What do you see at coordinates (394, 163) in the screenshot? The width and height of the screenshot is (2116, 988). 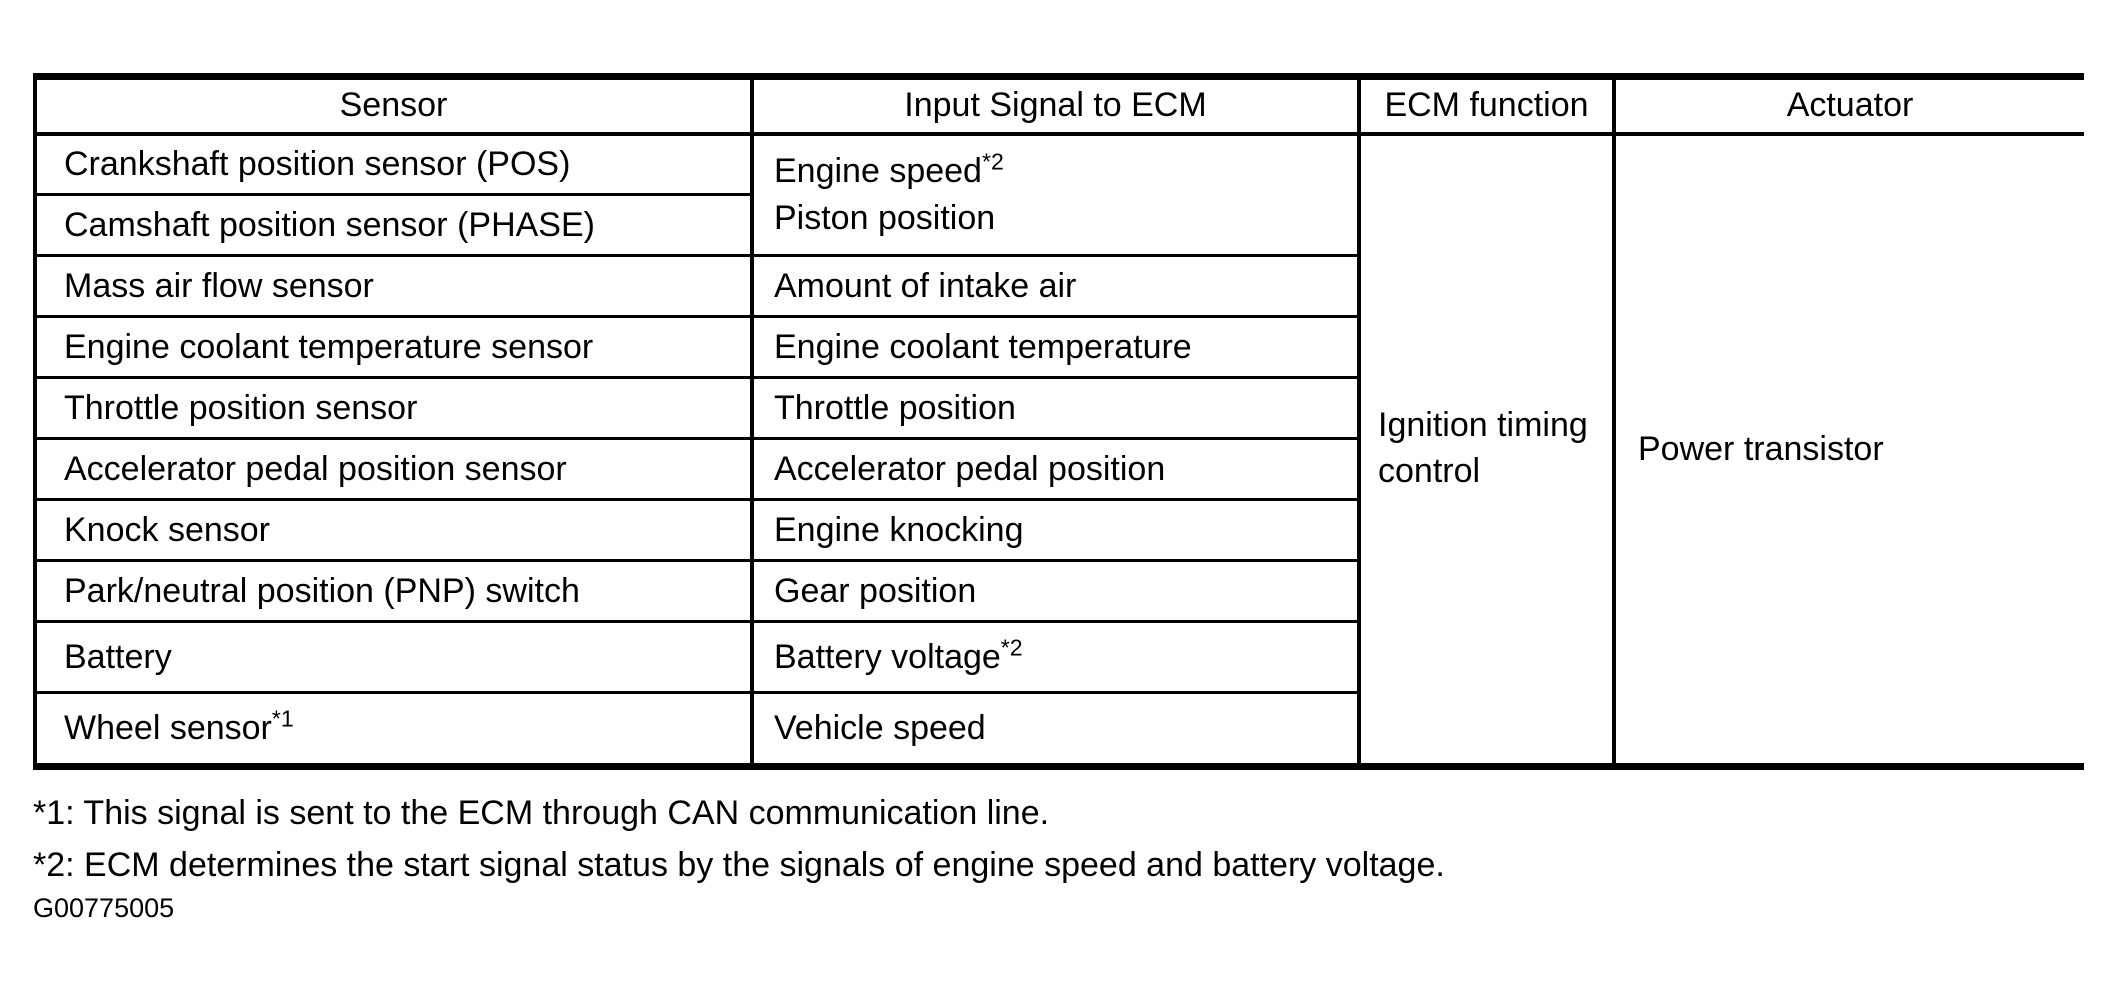 I see `sensor-cell: Crankshaft position sensor (POS)` at bounding box center [394, 163].